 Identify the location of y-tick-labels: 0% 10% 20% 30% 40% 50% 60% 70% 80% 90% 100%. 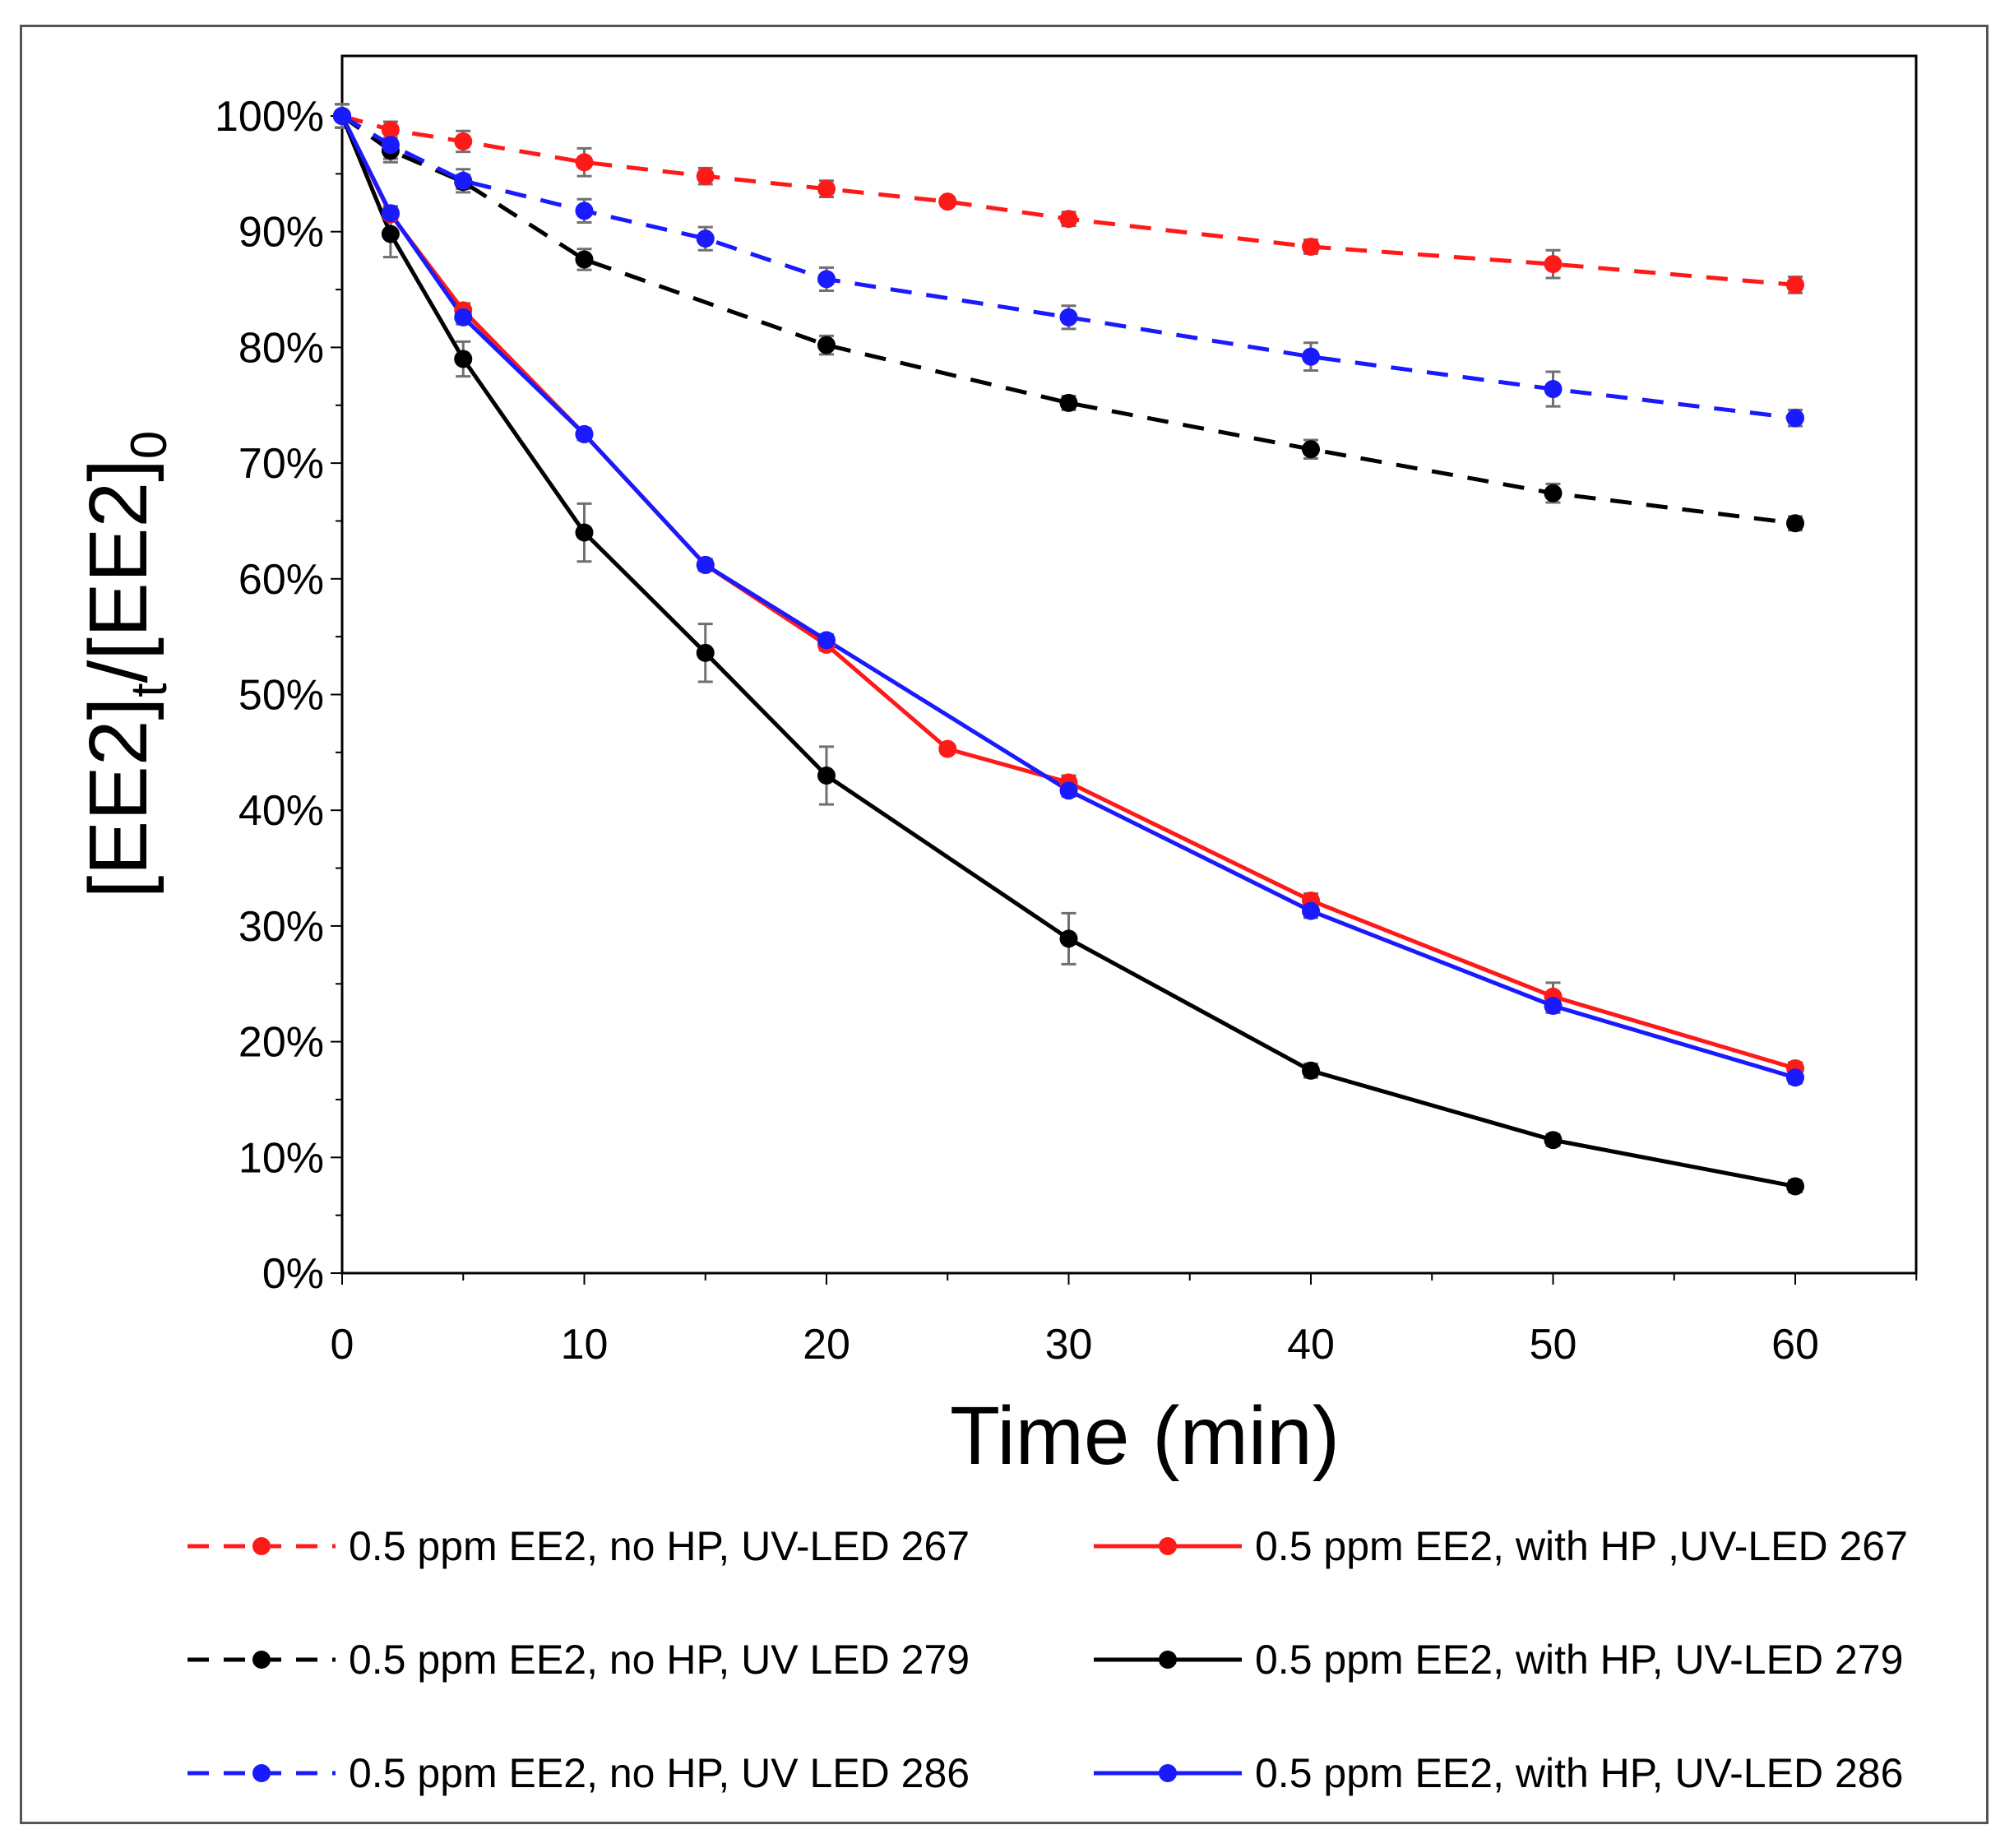
(270, 695).